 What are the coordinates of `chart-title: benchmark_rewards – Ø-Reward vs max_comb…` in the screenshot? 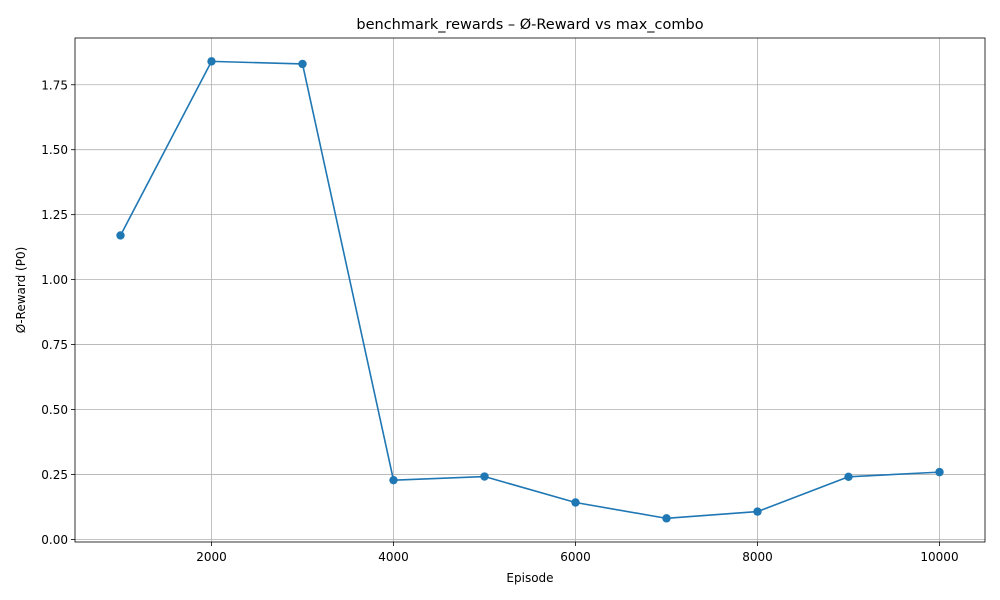 It's located at (529, 25).